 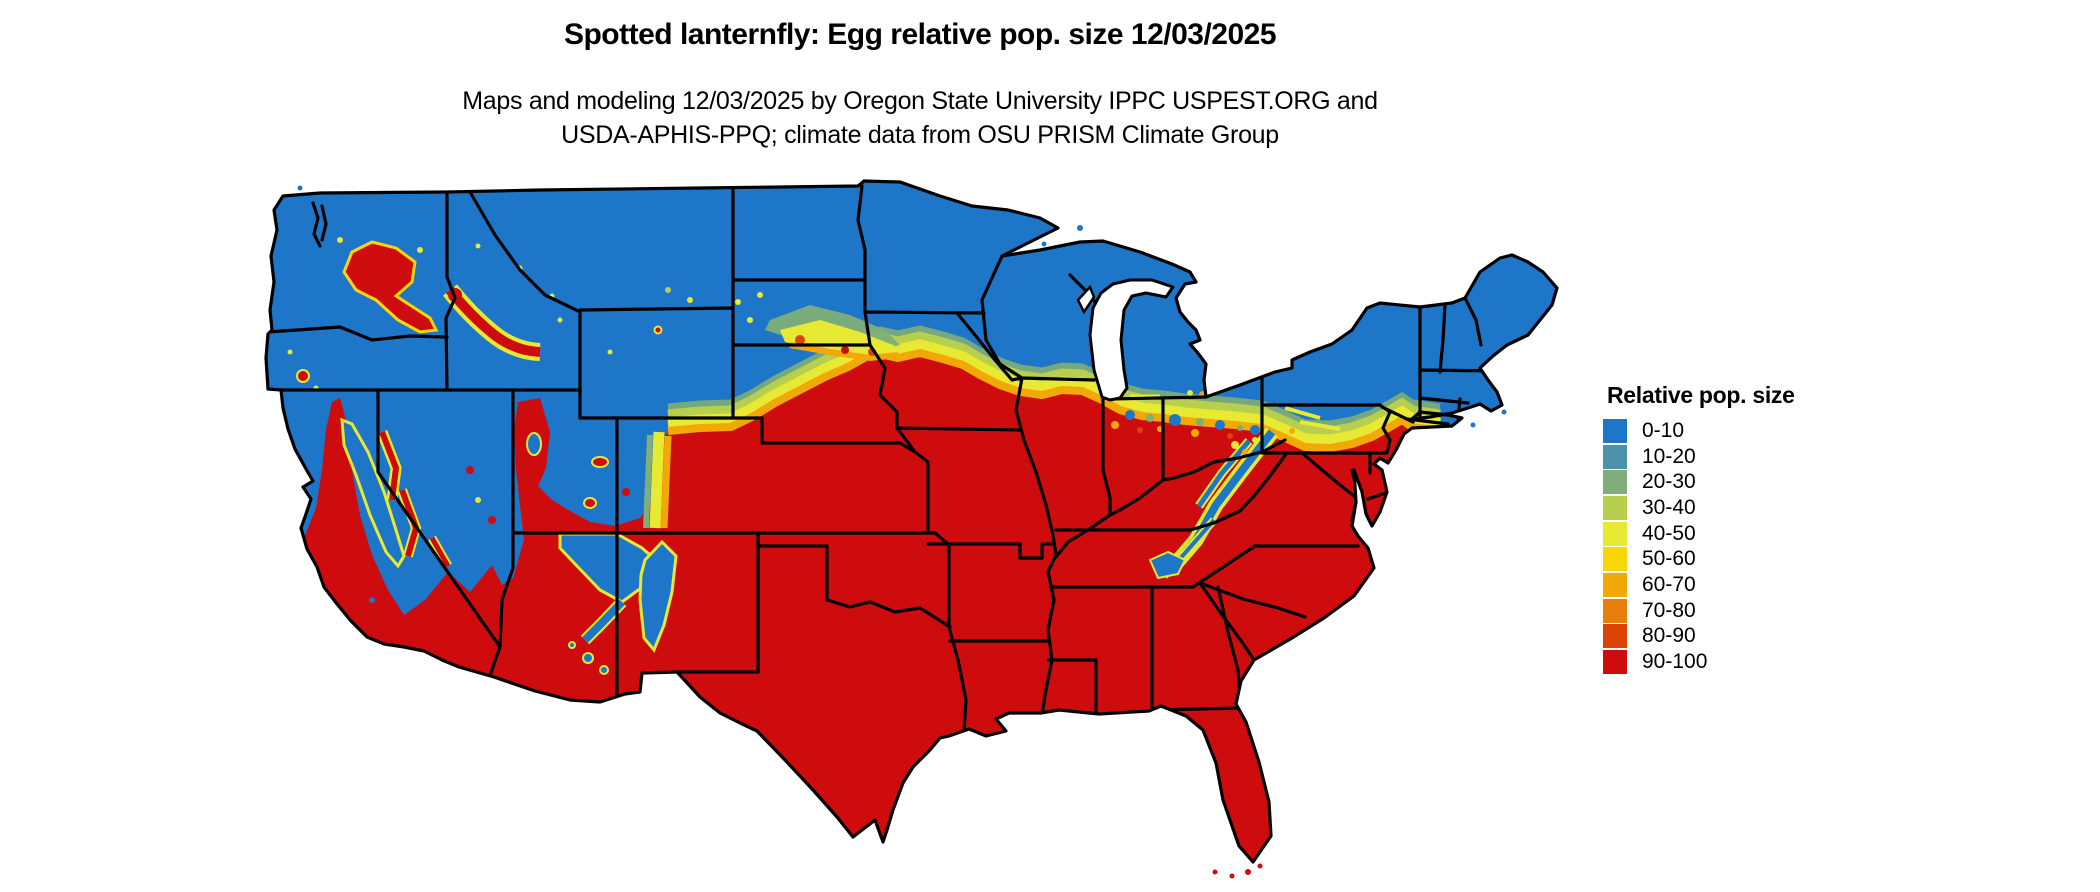 I want to click on legend-label: 60-70, so click(x=1669, y=584).